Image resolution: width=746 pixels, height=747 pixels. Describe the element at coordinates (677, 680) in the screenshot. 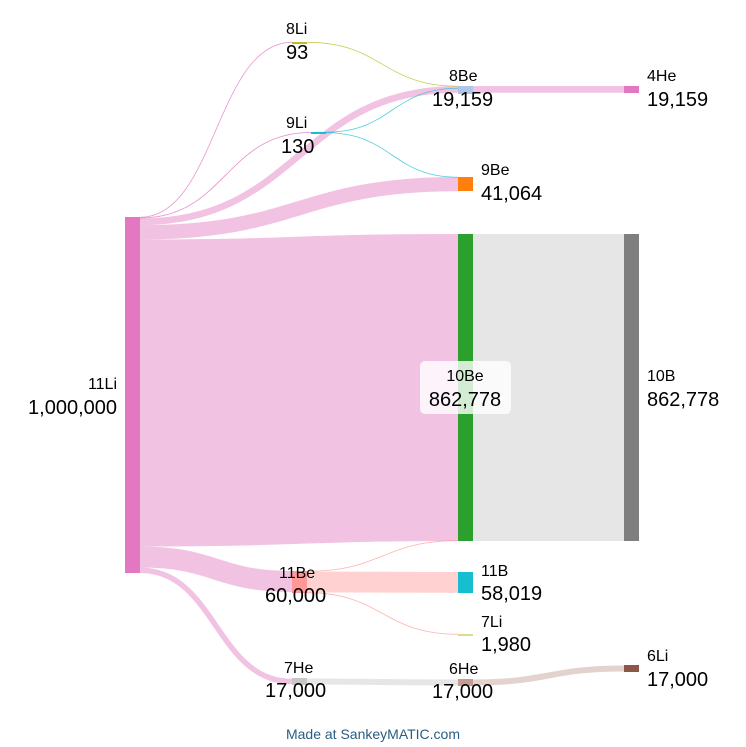

I see `node-6Li-value: 17,000` at that location.